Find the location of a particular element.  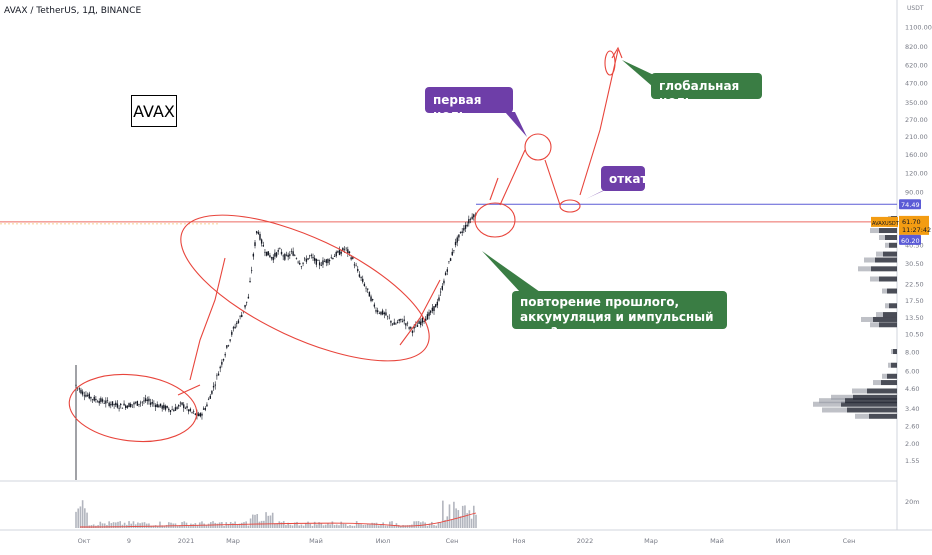

y-tick-label: 90.00 is located at coordinates (914, 193).